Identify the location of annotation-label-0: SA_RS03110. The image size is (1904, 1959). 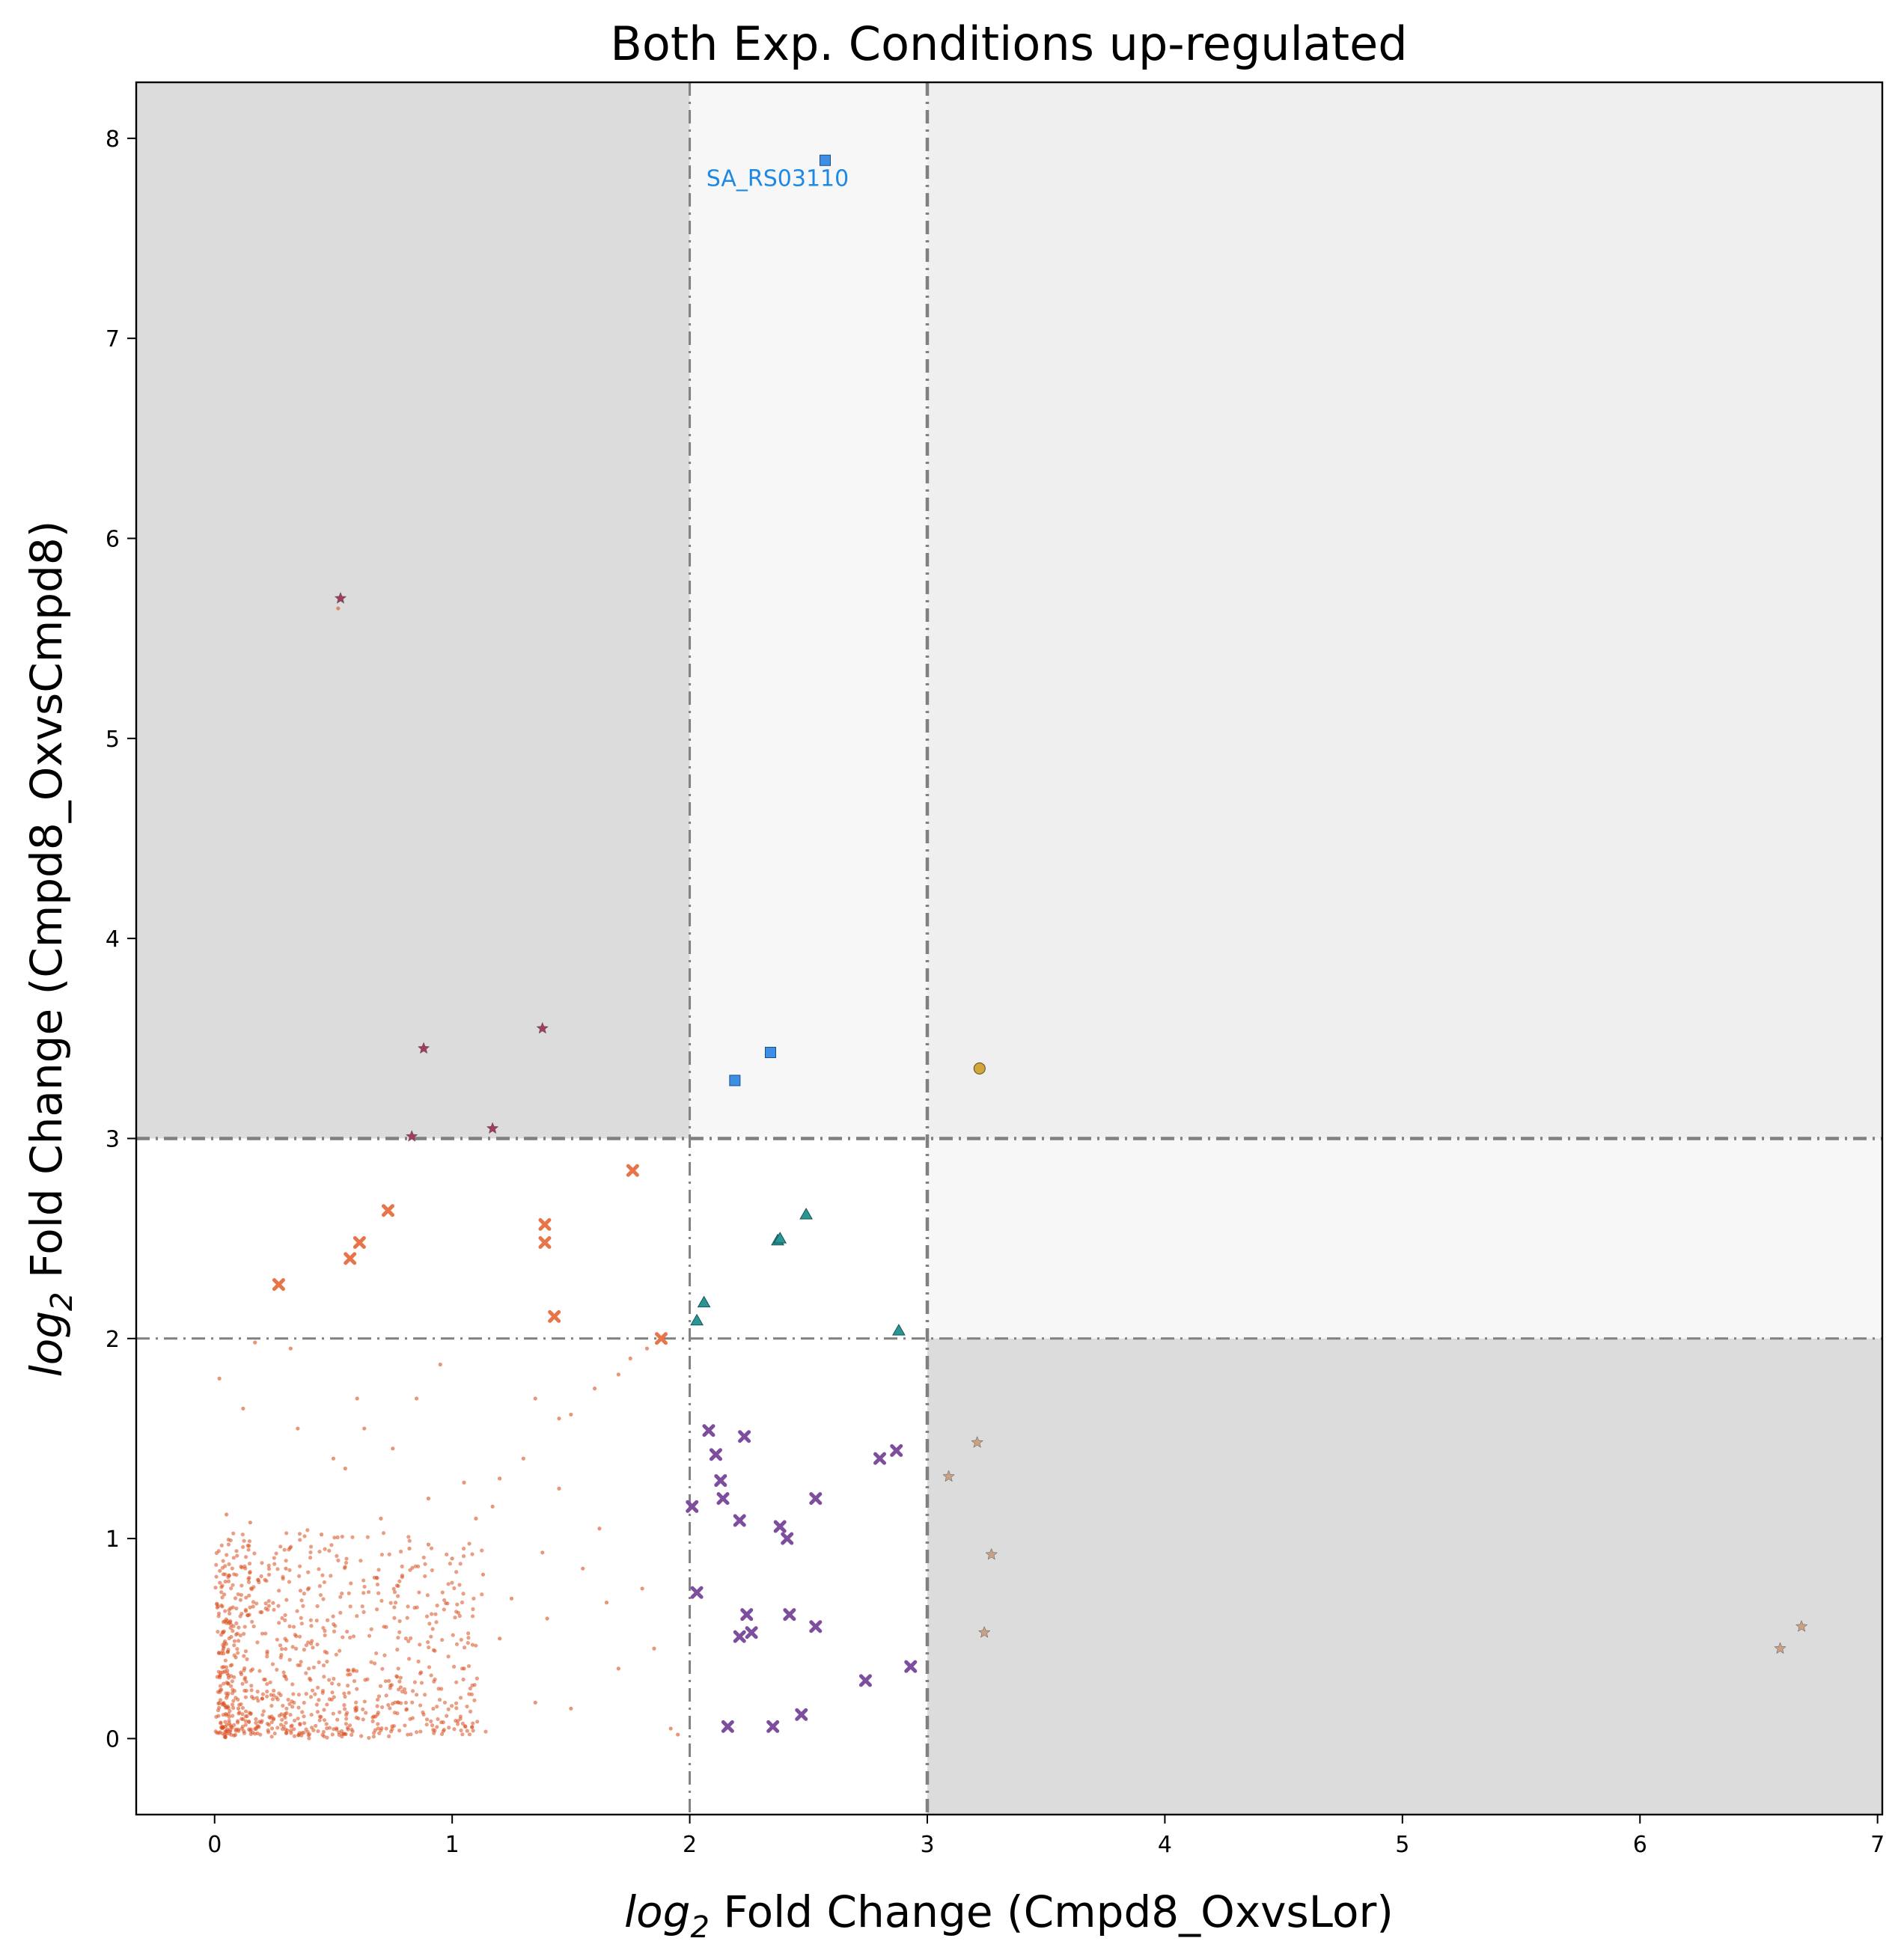
(778, 178).